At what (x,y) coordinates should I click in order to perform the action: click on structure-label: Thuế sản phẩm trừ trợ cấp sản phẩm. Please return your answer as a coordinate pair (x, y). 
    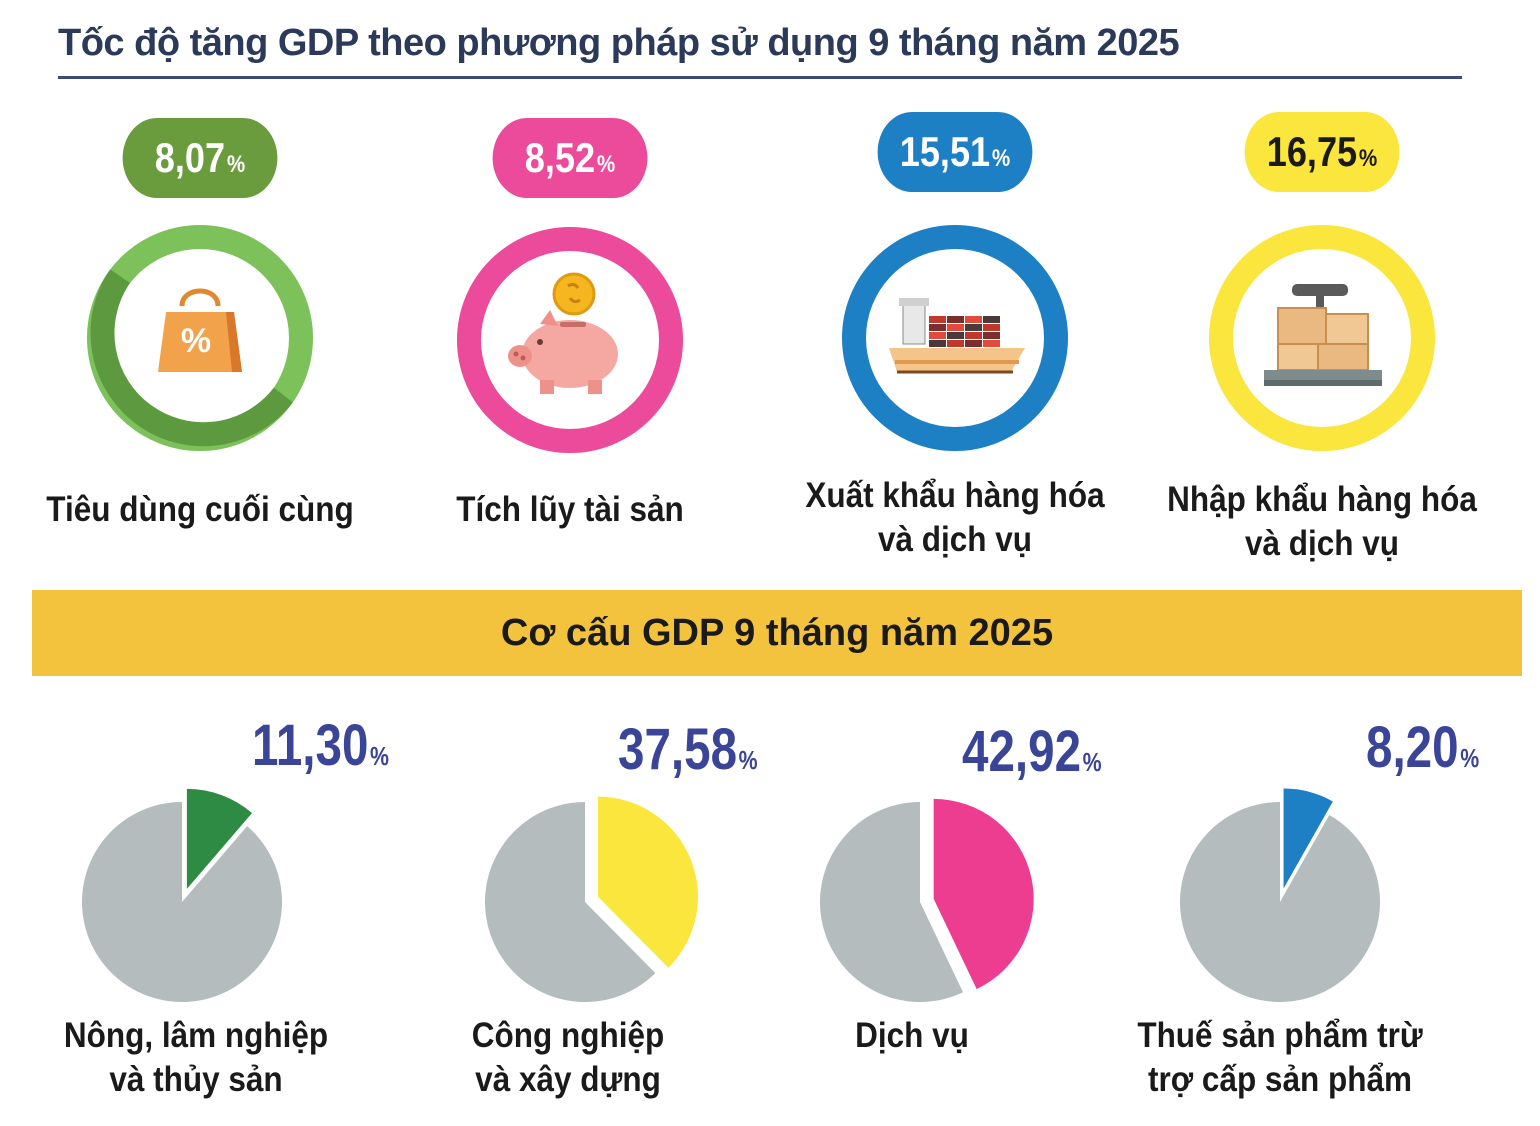
    Looking at the image, I should click on (1280, 1057).